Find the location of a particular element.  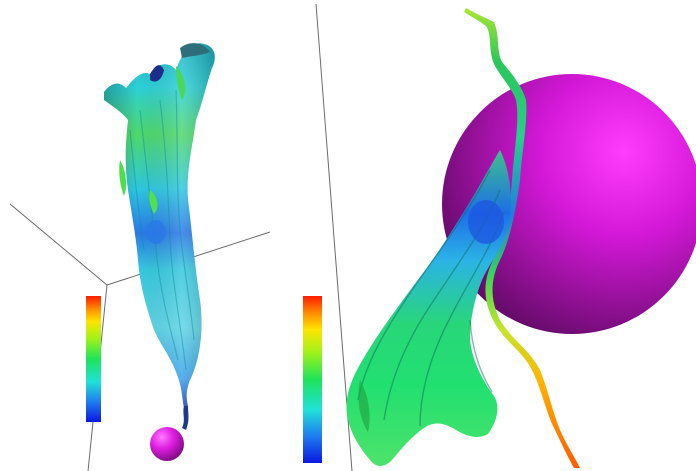

sphere-left is located at coordinates (167, 444).